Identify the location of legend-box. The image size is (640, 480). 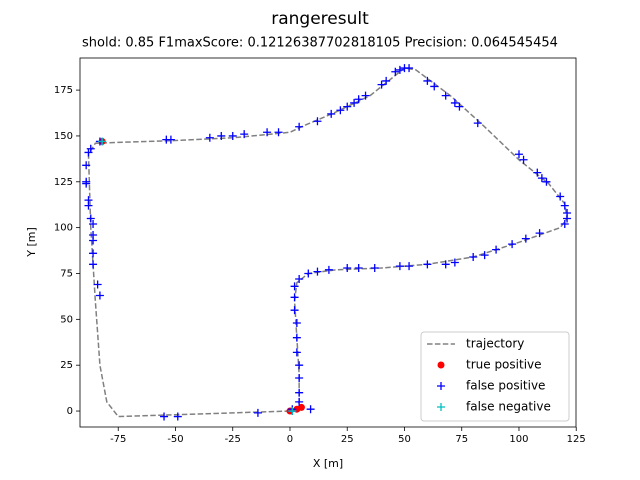
(495, 376).